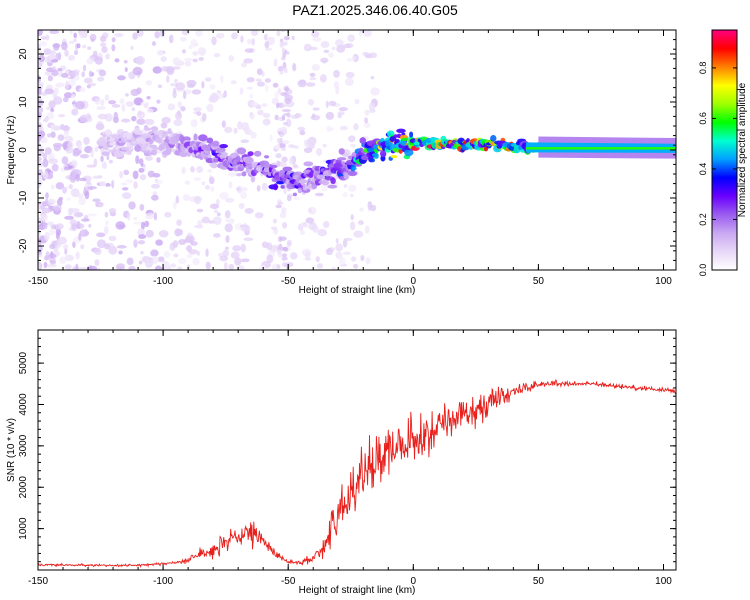 This screenshot has height=600, width=750. Describe the element at coordinates (23, 363) in the screenshot. I see `y-tick-label: 5000` at that location.